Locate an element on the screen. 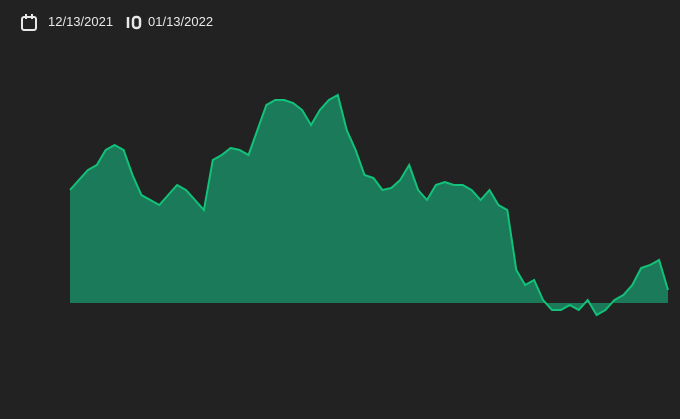 The image size is (680, 419). range-icon is located at coordinates (134, 22).